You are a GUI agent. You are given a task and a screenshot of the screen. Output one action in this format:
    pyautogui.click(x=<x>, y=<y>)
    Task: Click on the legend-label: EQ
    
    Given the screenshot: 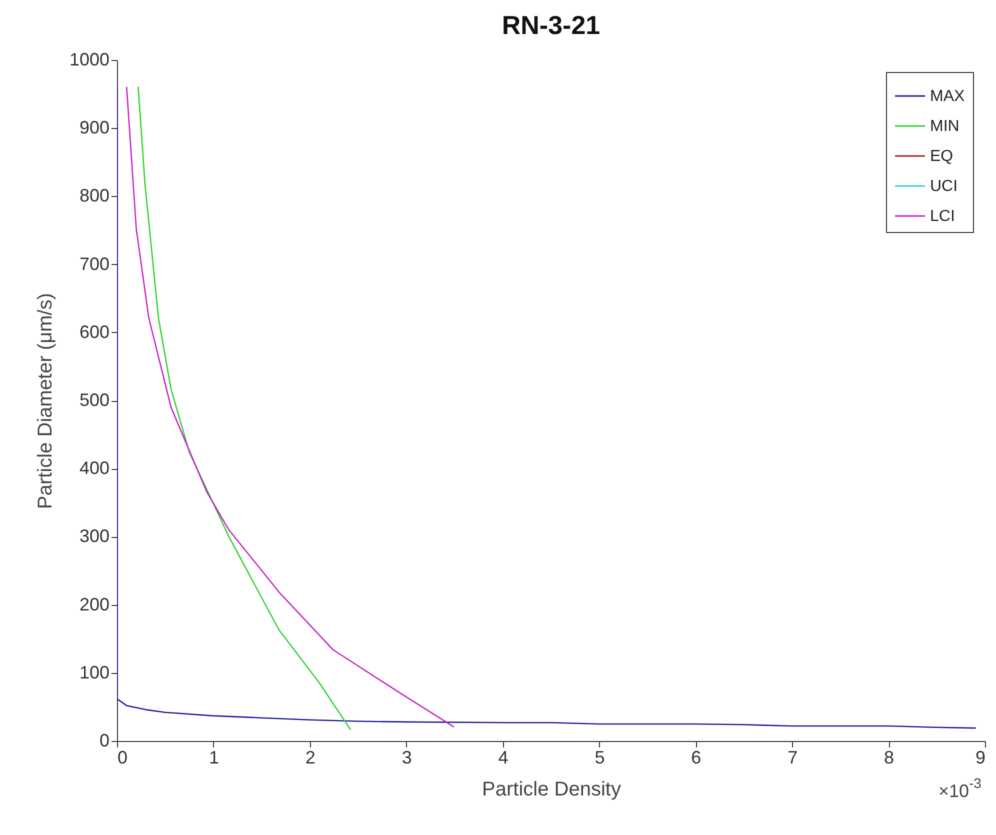 What is the action you would take?
    pyautogui.click(x=942, y=156)
    